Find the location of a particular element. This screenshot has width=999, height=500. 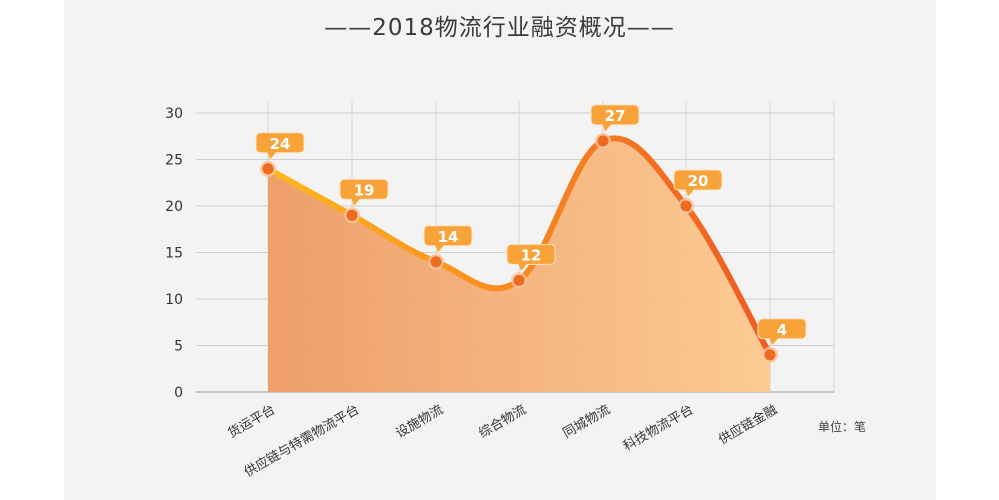

y-tick-label: 10 is located at coordinates (174, 300).